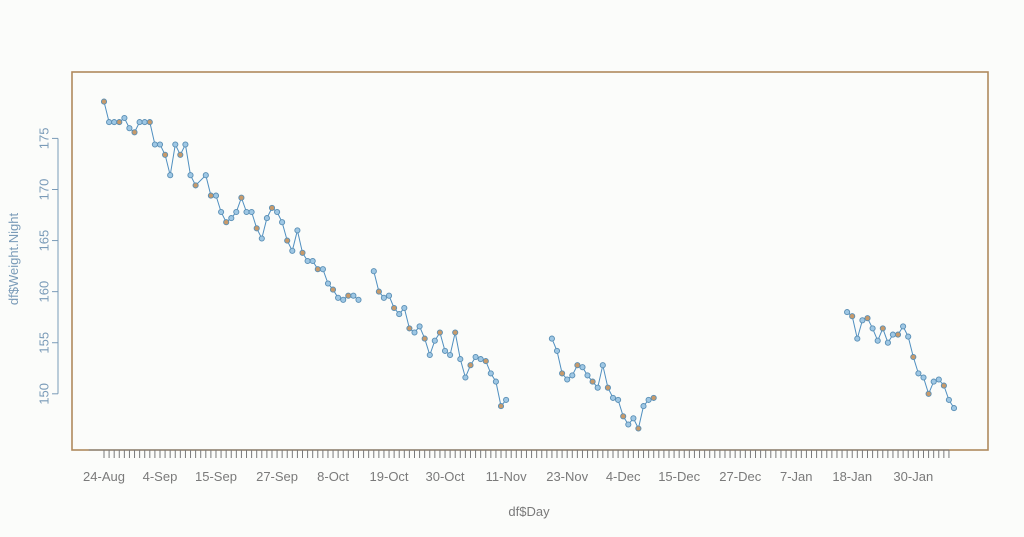 The height and width of the screenshot is (537, 1024). I want to click on y-tick-label: 170, so click(43, 190).